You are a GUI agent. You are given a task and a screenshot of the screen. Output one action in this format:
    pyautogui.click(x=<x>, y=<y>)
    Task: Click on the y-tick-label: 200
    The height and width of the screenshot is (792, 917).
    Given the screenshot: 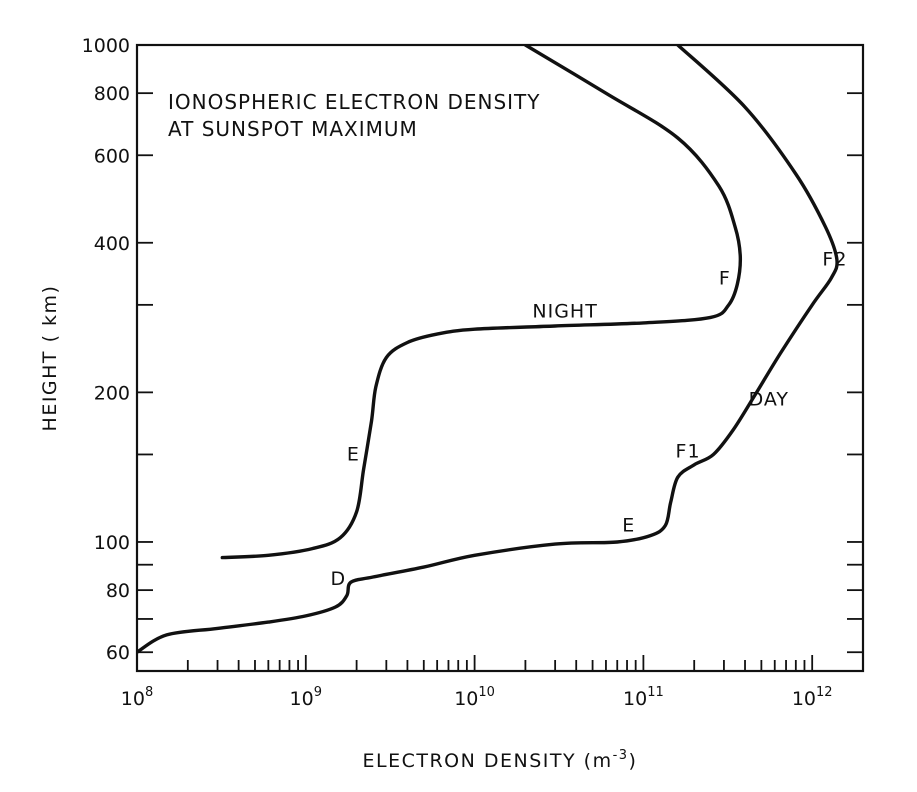 What is the action you would take?
    pyautogui.click(x=112, y=393)
    